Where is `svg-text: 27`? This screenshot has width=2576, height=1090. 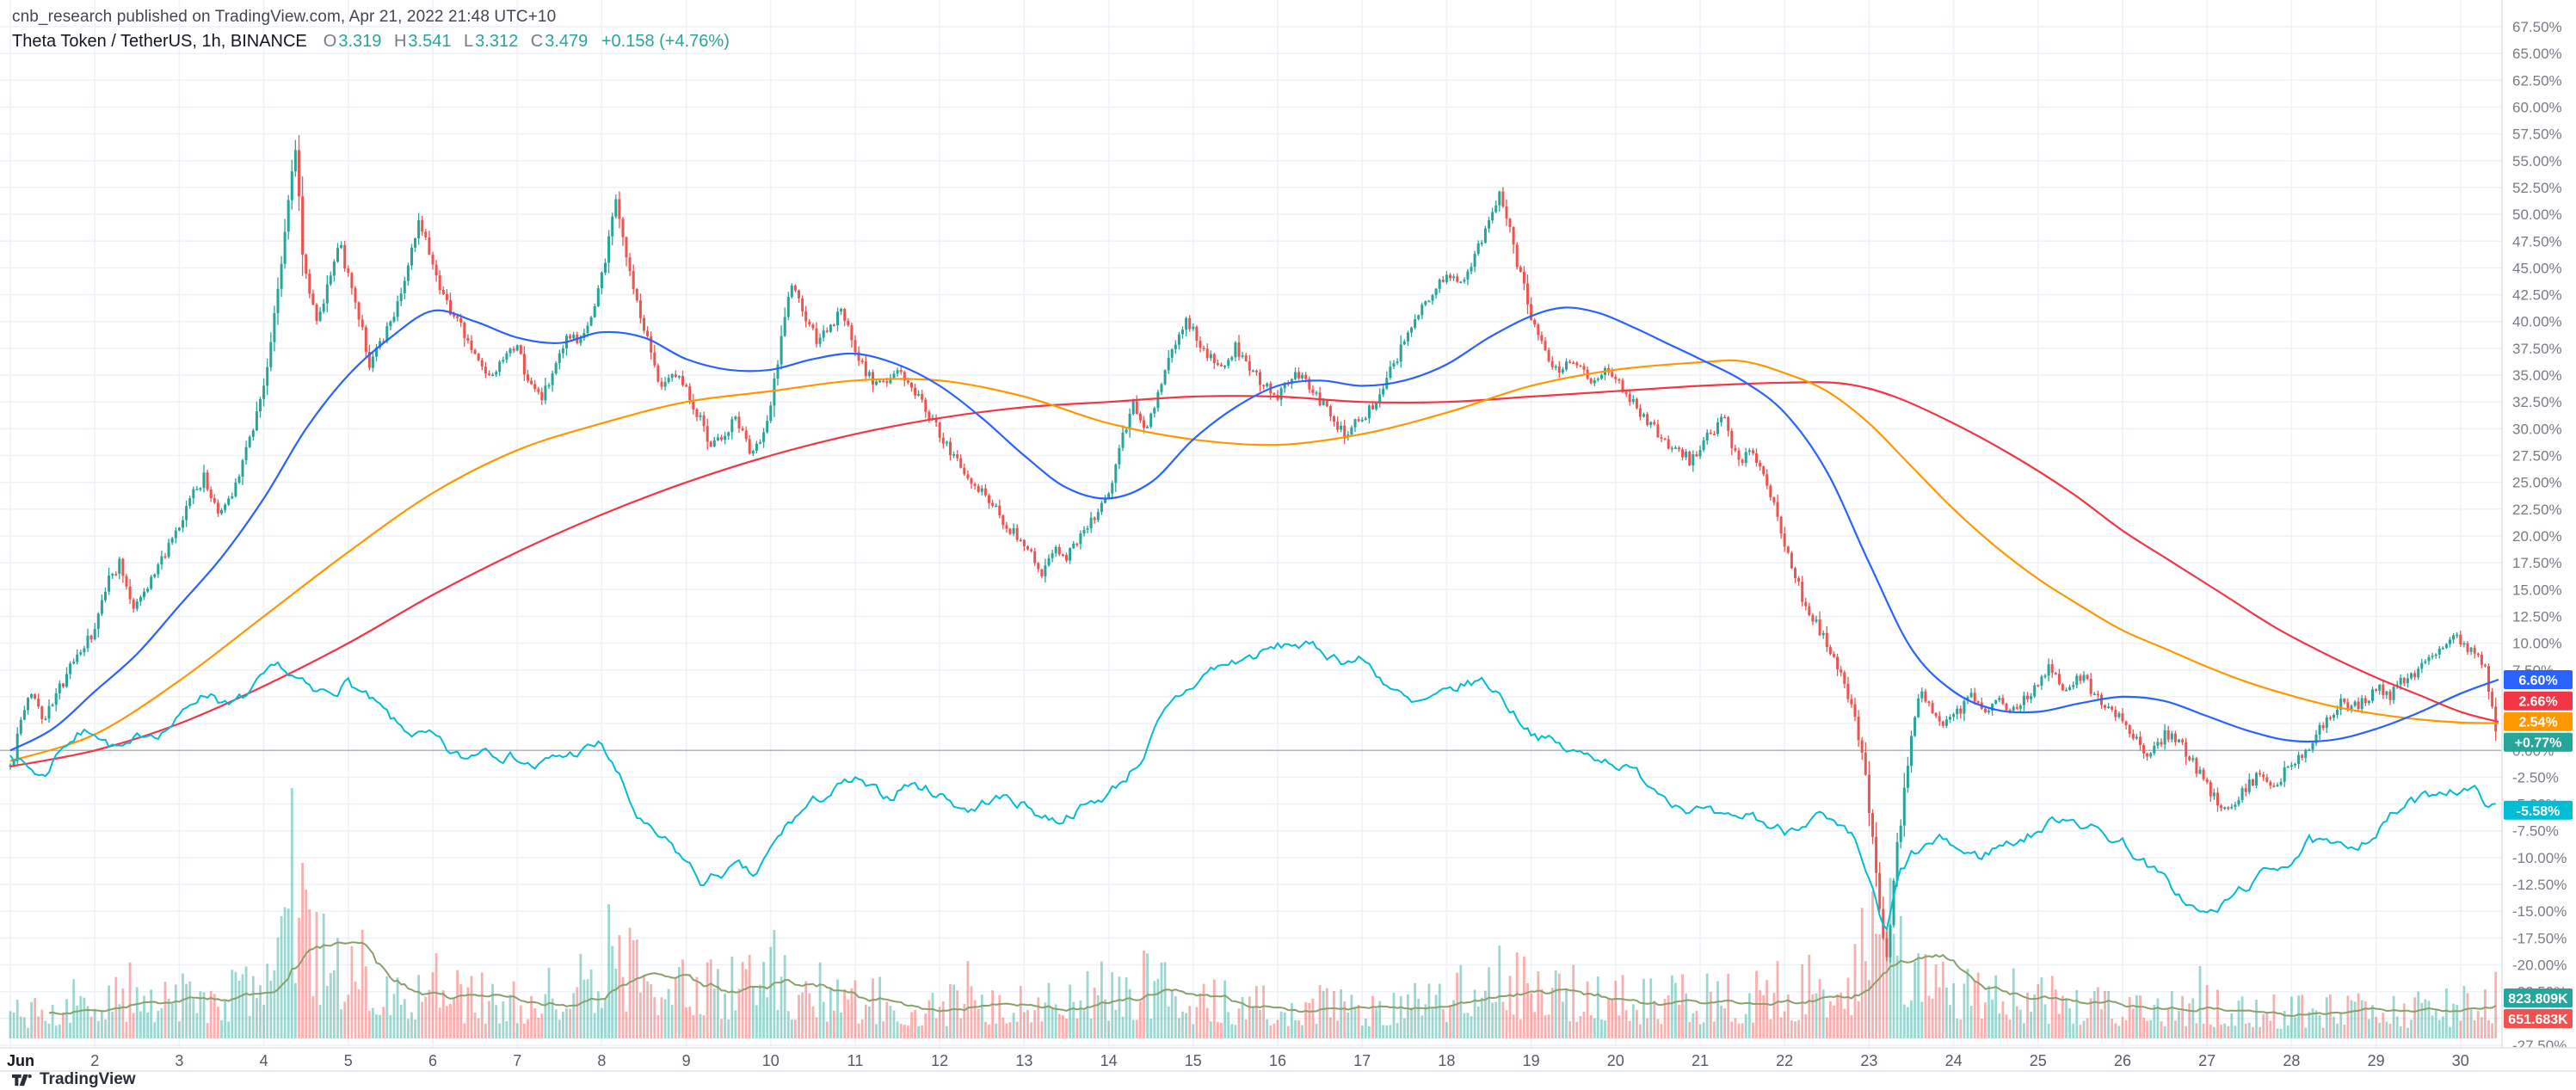 svg-text: 27 is located at coordinates (2206, 1060).